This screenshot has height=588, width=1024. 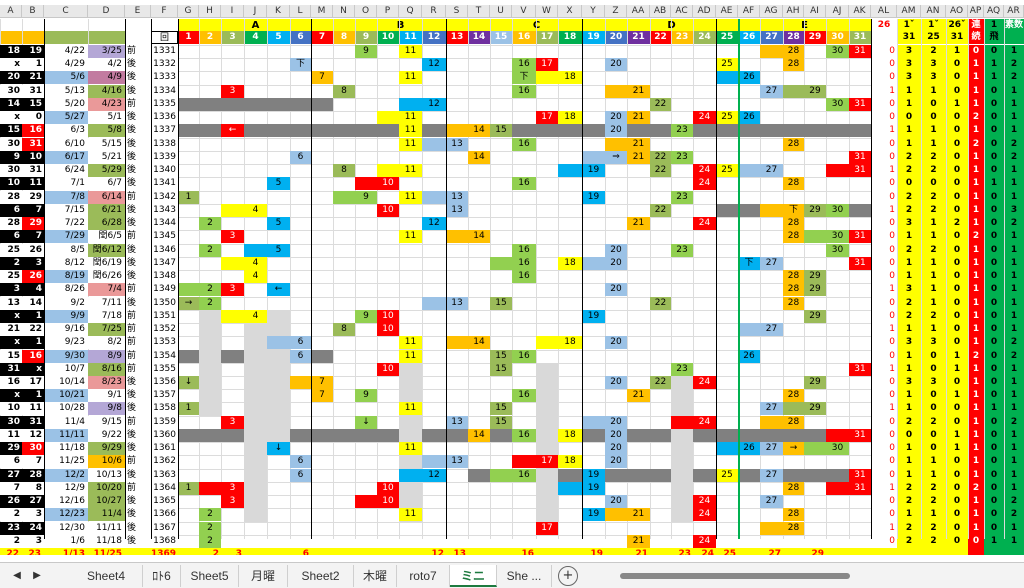 What do you see at coordinates (164, 91) in the screenshot?
I see `cell-round-number: 1334` at bounding box center [164, 91].